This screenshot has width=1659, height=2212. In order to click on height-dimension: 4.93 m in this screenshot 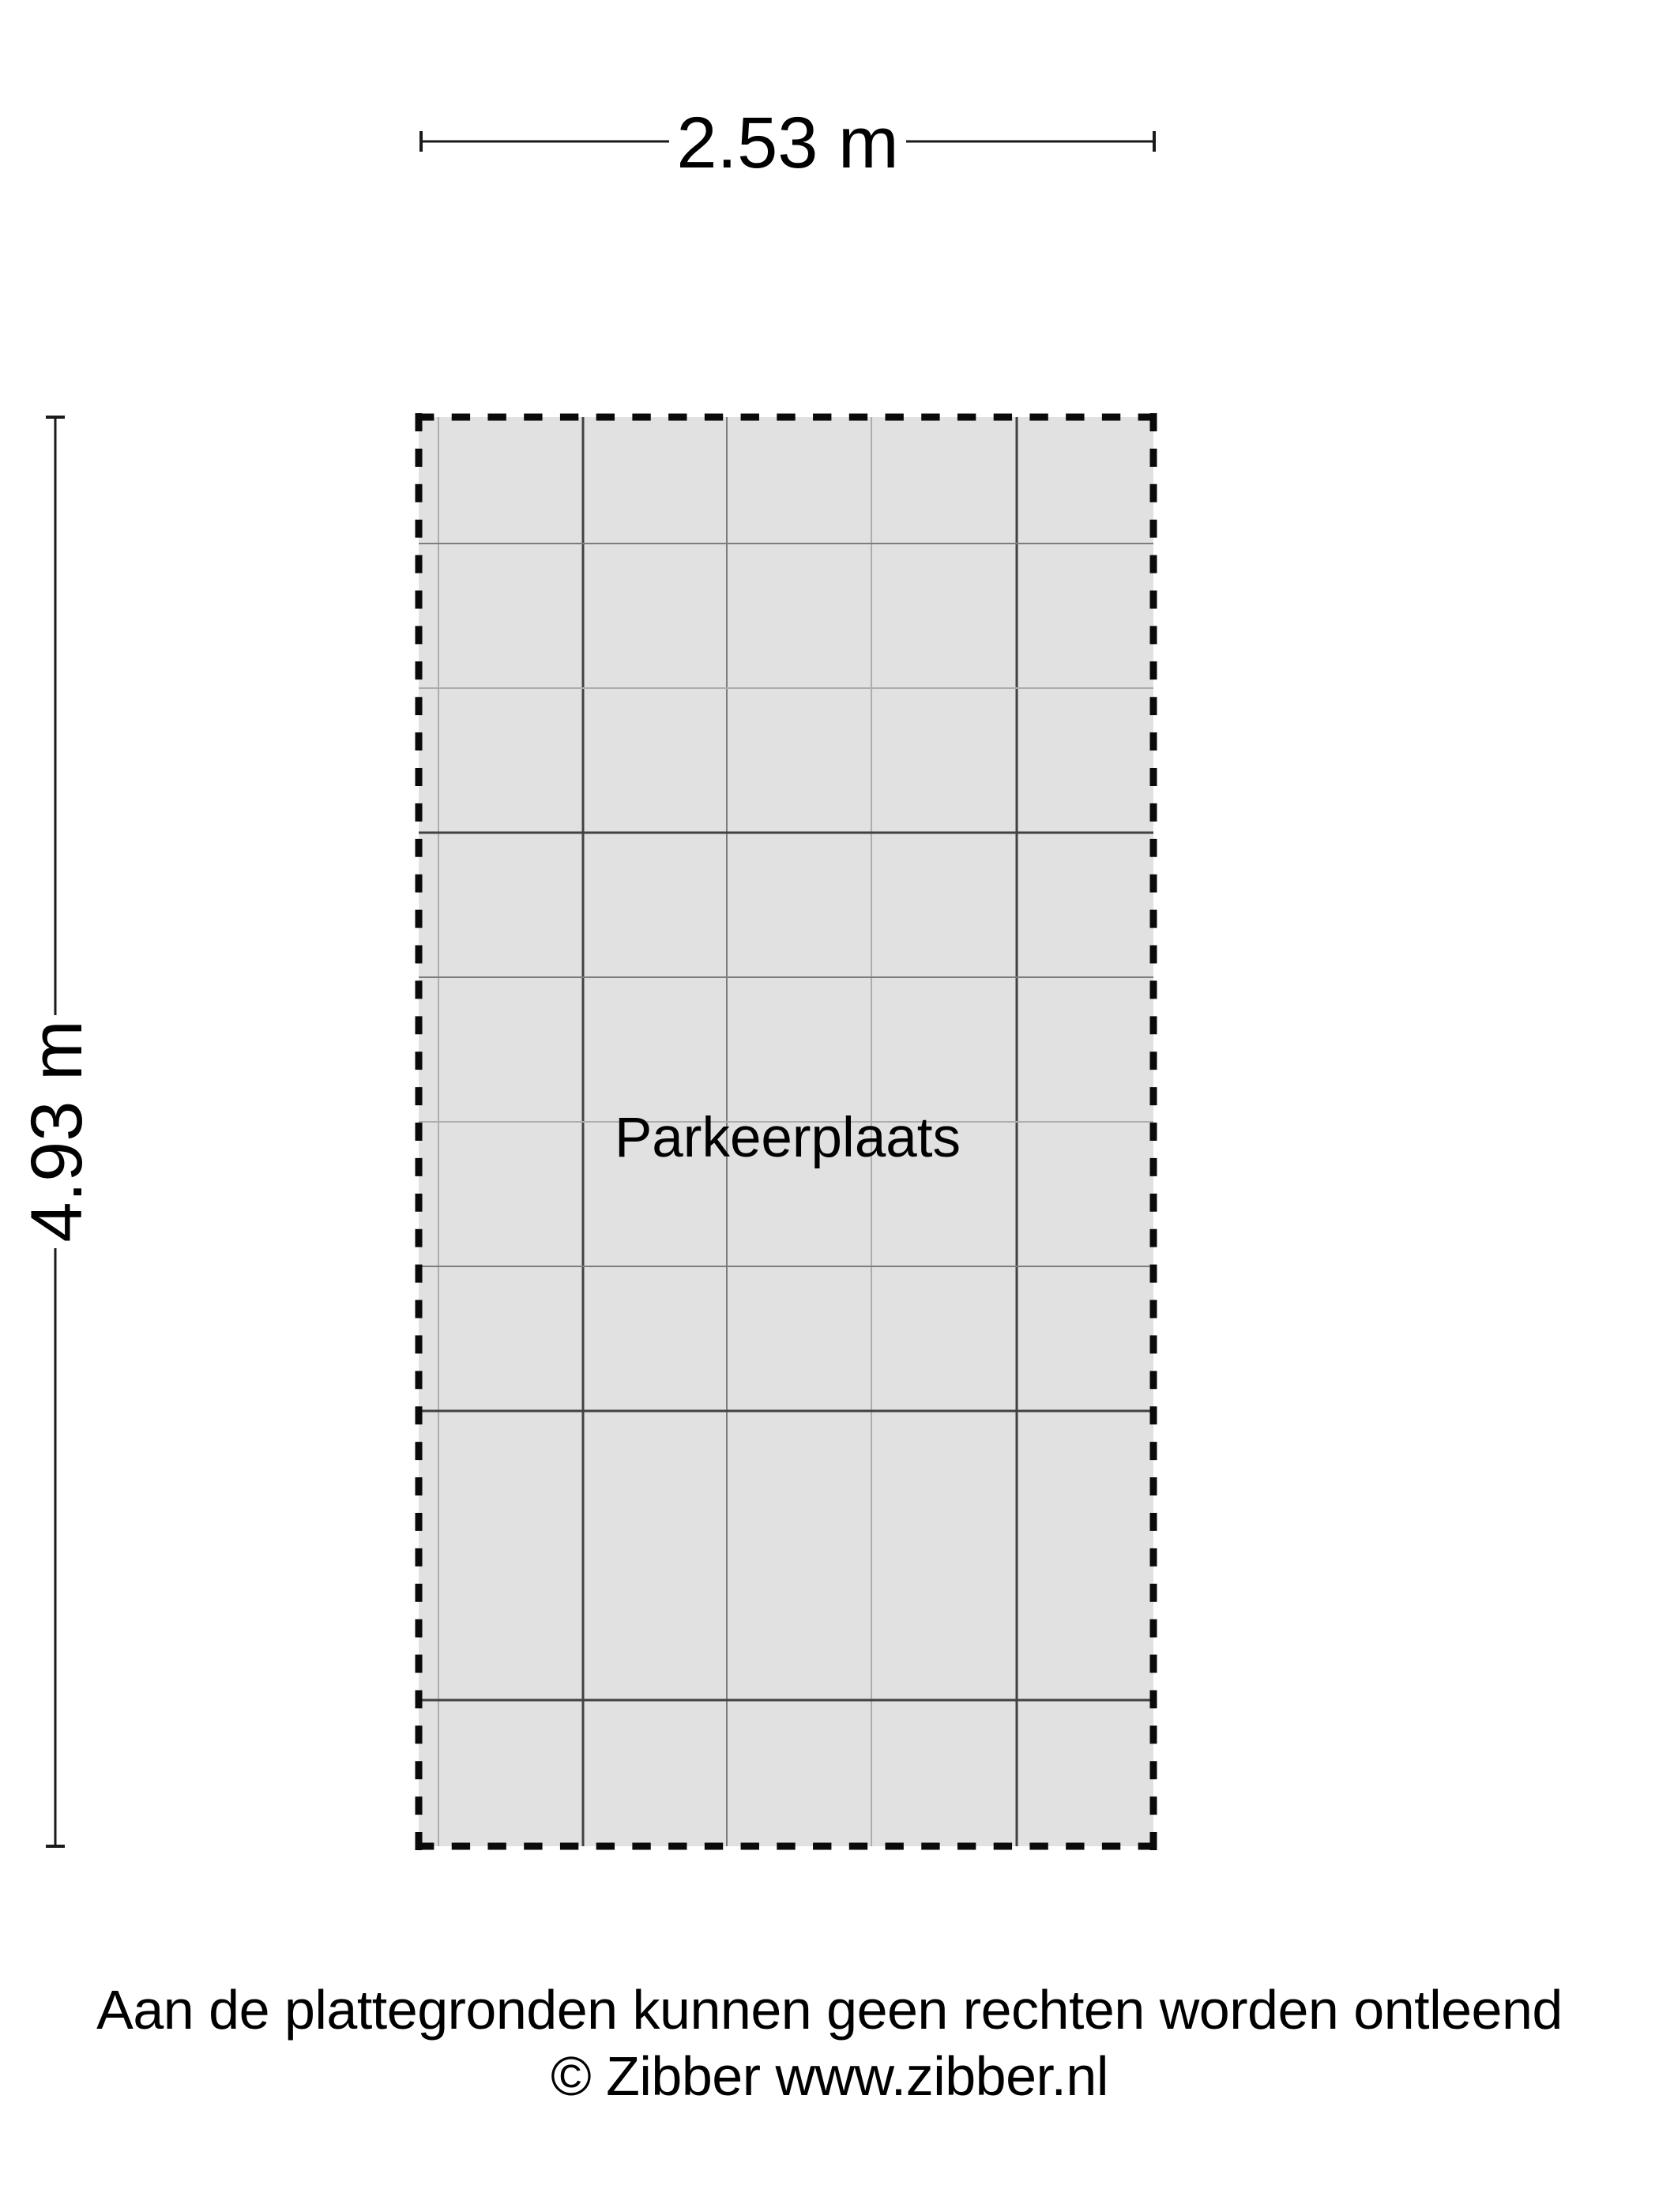, I will do `click(57, 1132)`.